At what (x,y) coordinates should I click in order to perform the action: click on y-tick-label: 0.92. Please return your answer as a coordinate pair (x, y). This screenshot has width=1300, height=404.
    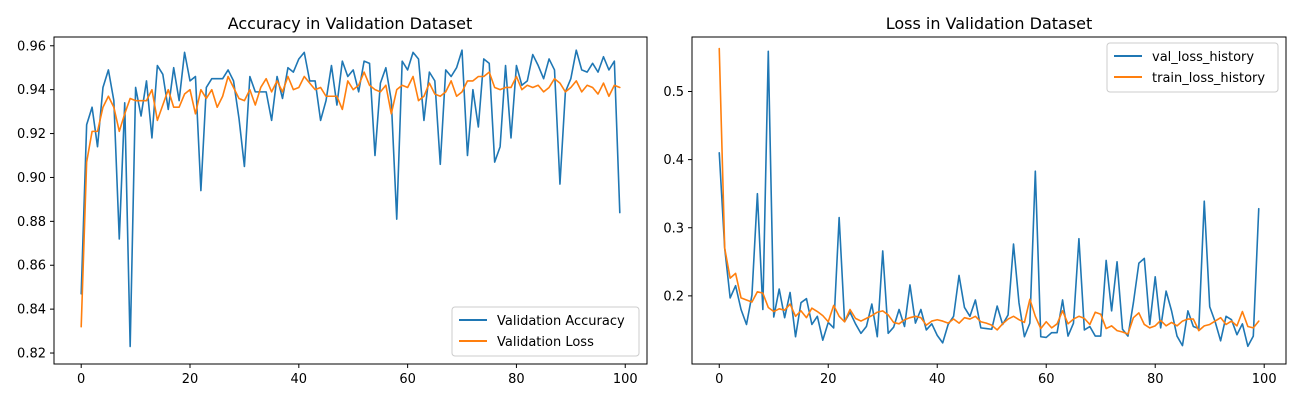
    Looking at the image, I should click on (31, 134).